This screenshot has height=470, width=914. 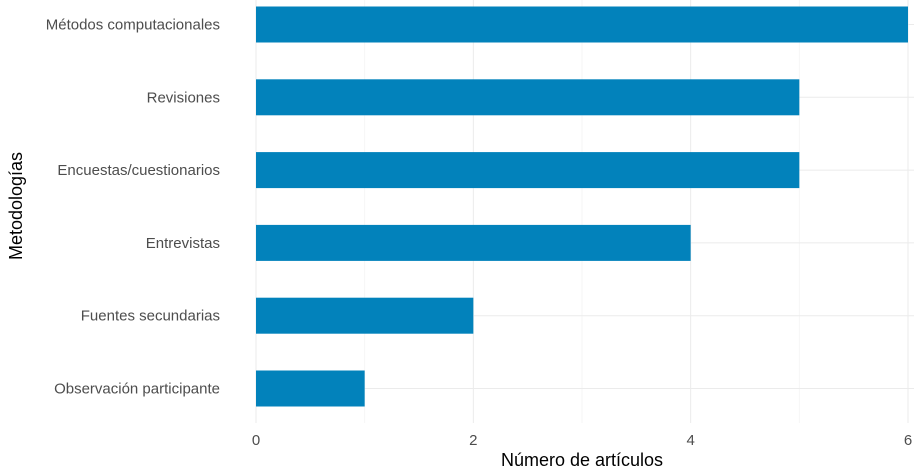 I want to click on x-axis-title: Número de artículos, so click(x=582, y=460).